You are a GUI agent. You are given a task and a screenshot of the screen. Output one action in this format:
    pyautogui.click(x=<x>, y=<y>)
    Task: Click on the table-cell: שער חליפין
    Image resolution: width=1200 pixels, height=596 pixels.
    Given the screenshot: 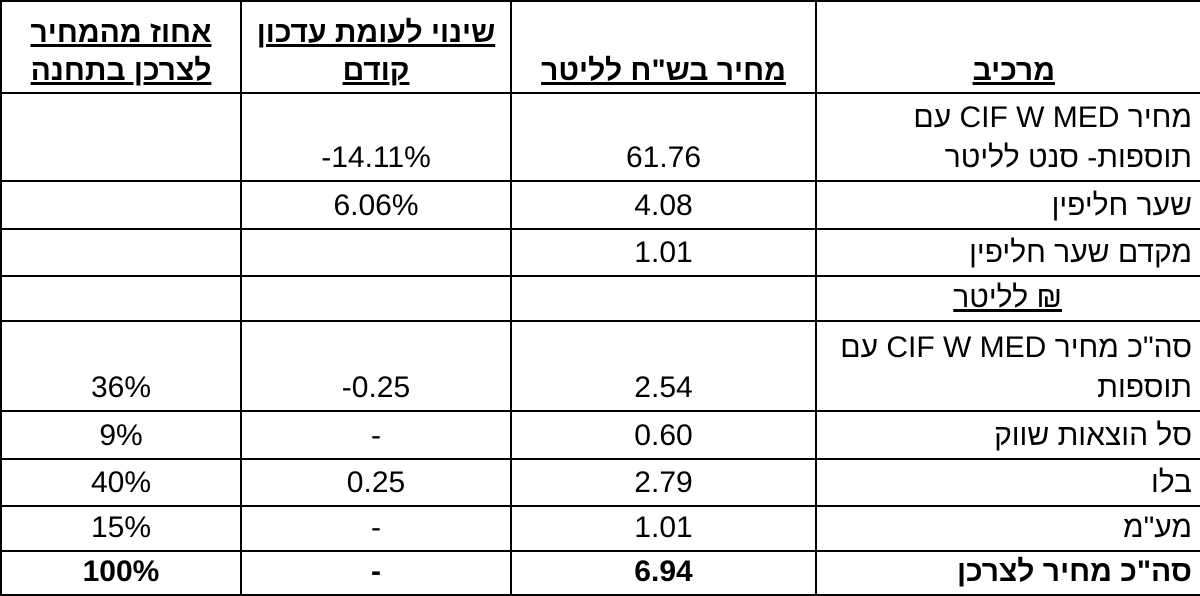 What is the action you would take?
    pyautogui.click(x=1007, y=205)
    